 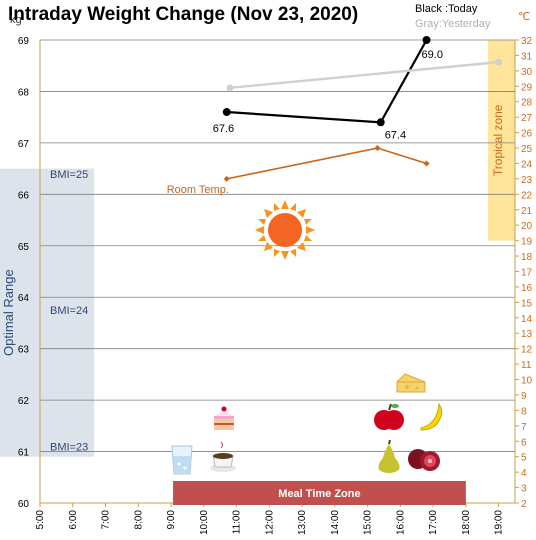 What do you see at coordinates (24, 195) in the screenshot?
I see `y-tick-label: 66` at bounding box center [24, 195].